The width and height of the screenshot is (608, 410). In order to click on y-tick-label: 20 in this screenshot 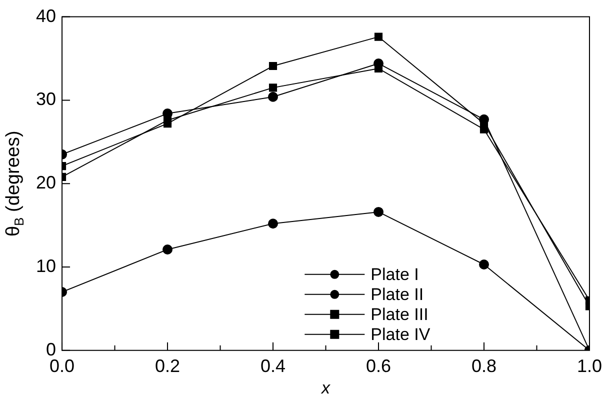, I will do `click(46, 182)`.